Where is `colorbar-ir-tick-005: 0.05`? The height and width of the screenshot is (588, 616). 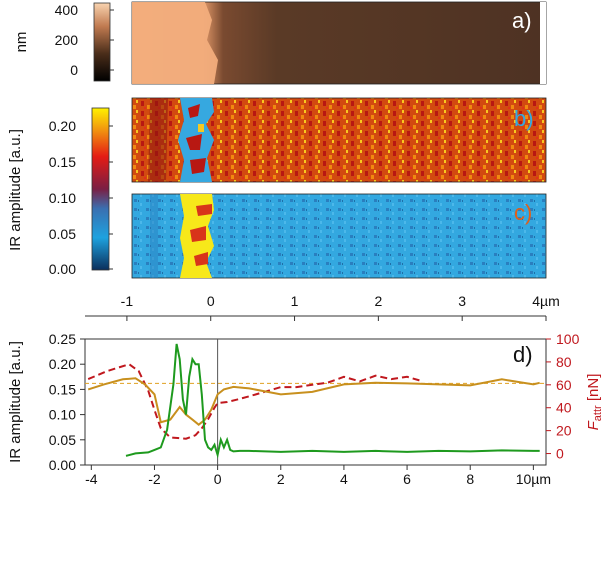
colorbar-ir-tick-005: 0.05 is located at coordinates (62, 234).